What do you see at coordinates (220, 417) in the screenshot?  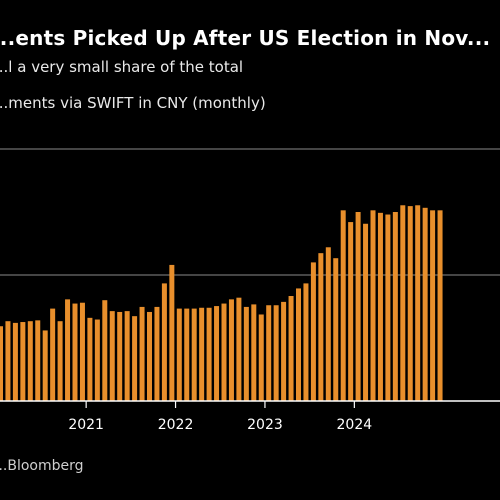 I see `x-ticks: 2021 2022 2023 2024` at bounding box center [220, 417].